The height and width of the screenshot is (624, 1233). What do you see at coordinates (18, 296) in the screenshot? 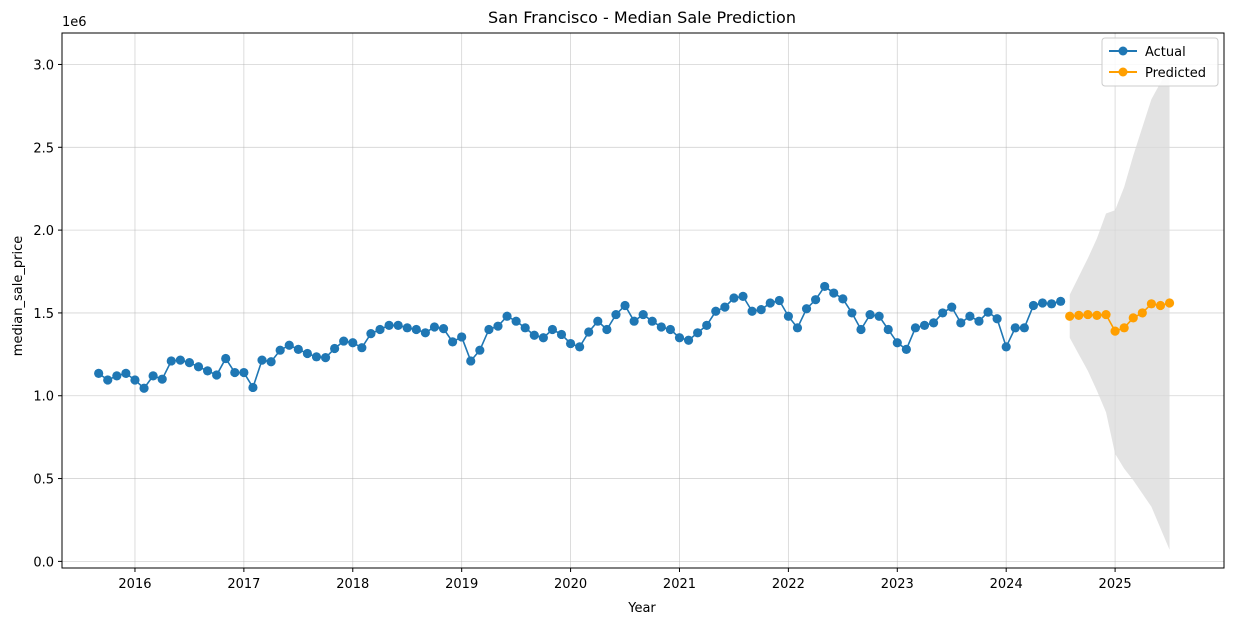
I see `y-axis-title: median_sale_price` at bounding box center [18, 296].